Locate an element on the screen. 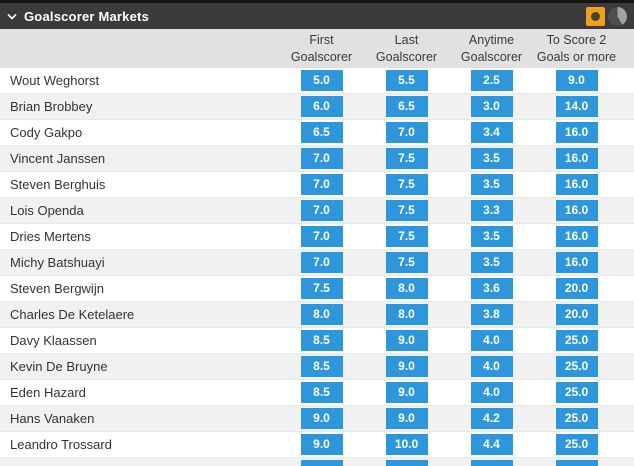  odds-button-first-goalscorer: 7.5 is located at coordinates (321, 288).